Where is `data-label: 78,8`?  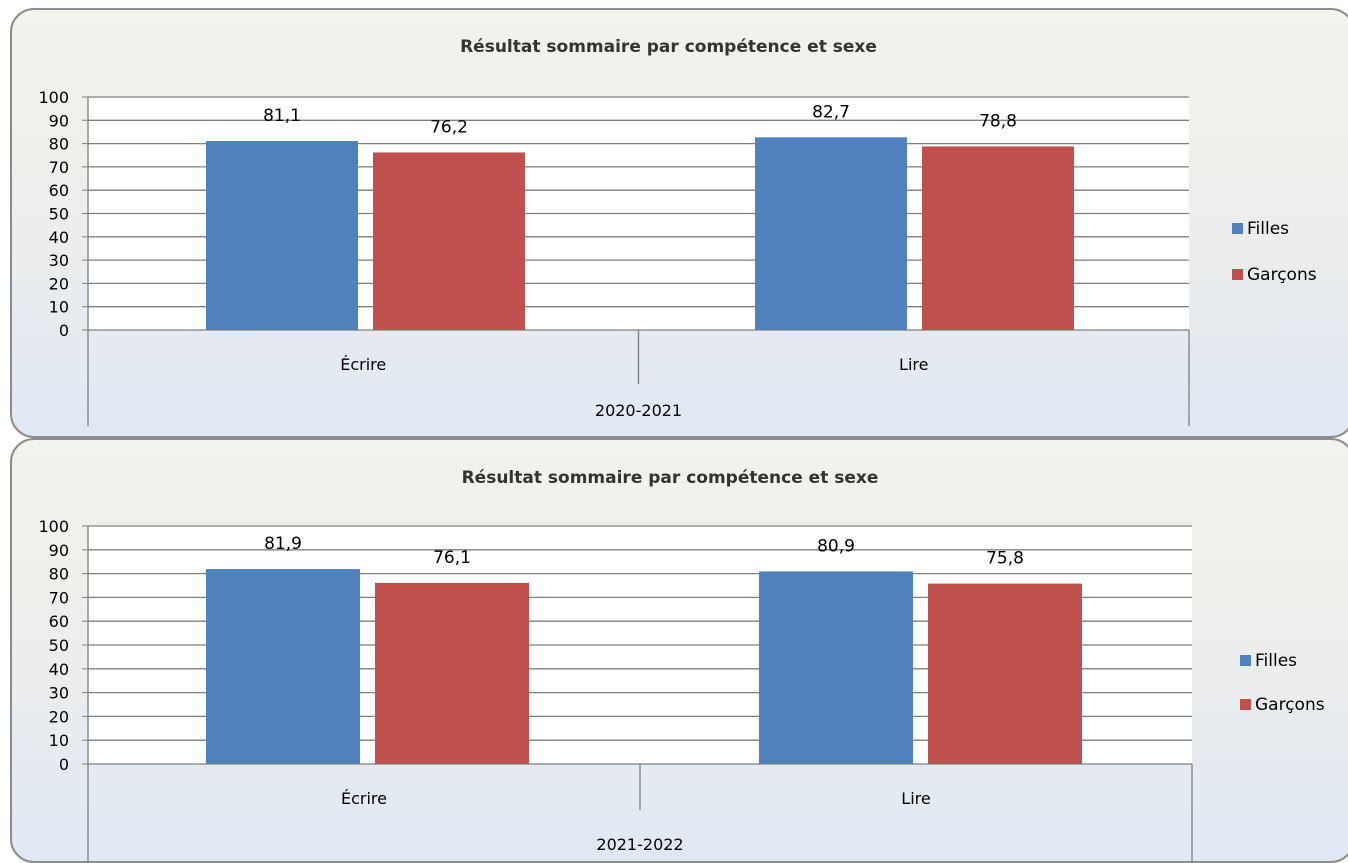
data-label: 78,8 is located at coordinates (998, 121).